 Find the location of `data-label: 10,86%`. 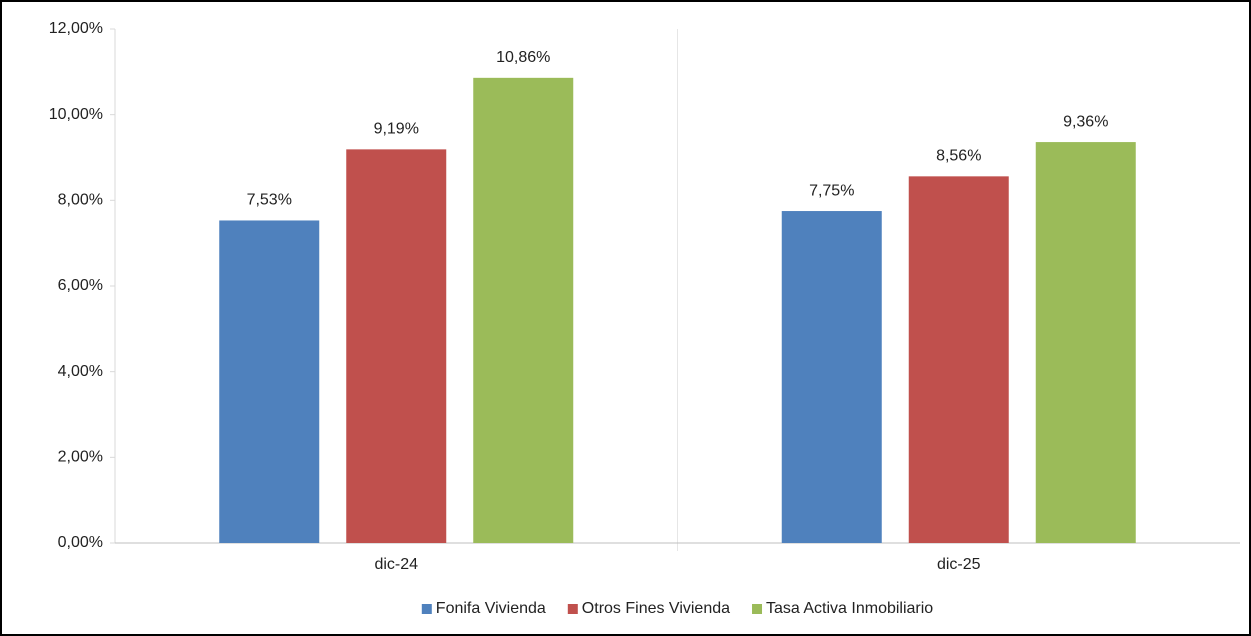

data-label: 10,86% is located at coordinates (523, 57).